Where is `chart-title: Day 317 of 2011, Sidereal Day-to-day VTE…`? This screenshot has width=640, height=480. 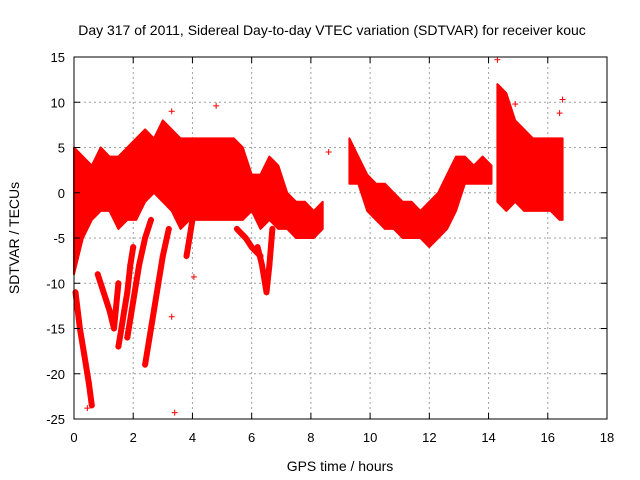 chart-title: Day 317 of 2011, Sidereal Day-to-day VTE… is located at coordinates (332, 30).